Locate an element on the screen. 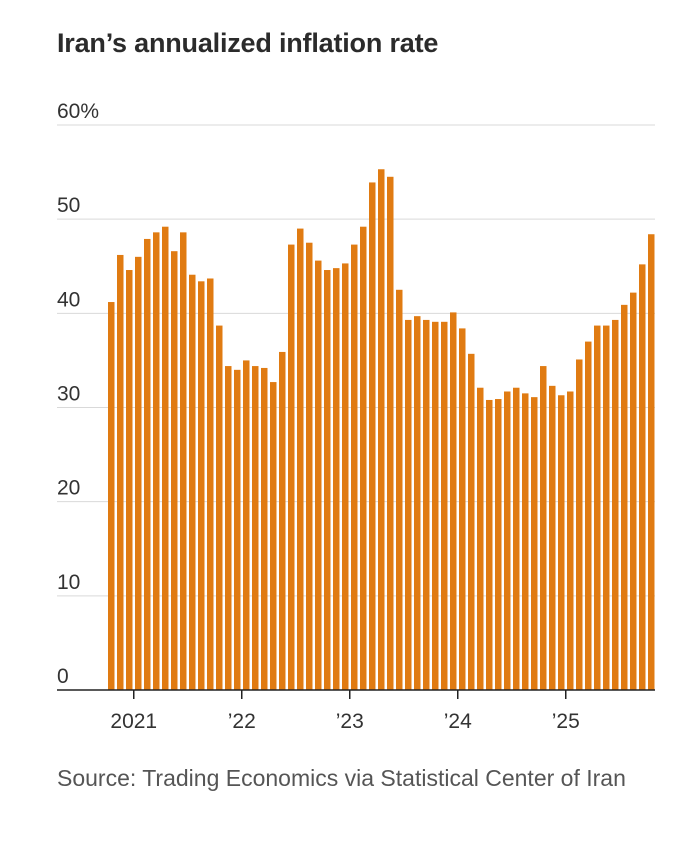 This screenshot has width=698, height=858. y-tick-label: 20 is located at coordinates (68, 488).